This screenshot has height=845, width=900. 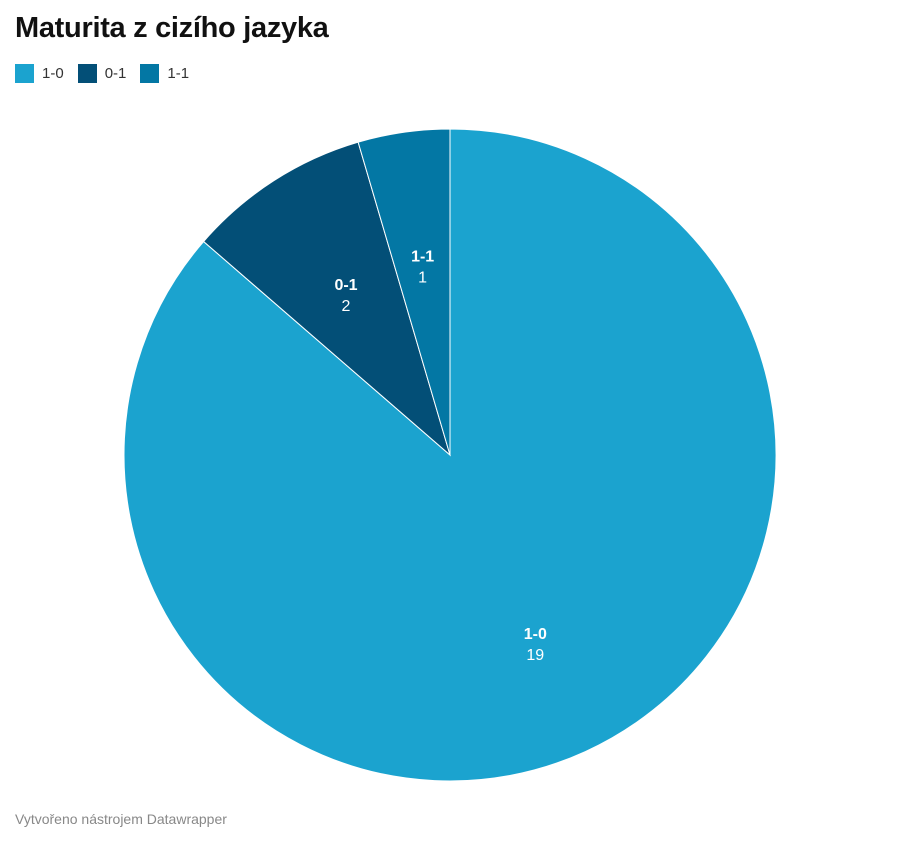 What do you see at coordinates (345, 285) in the screenshot?
I see `slice-label-0-1: 0-1` at bounding box center [345, 285].